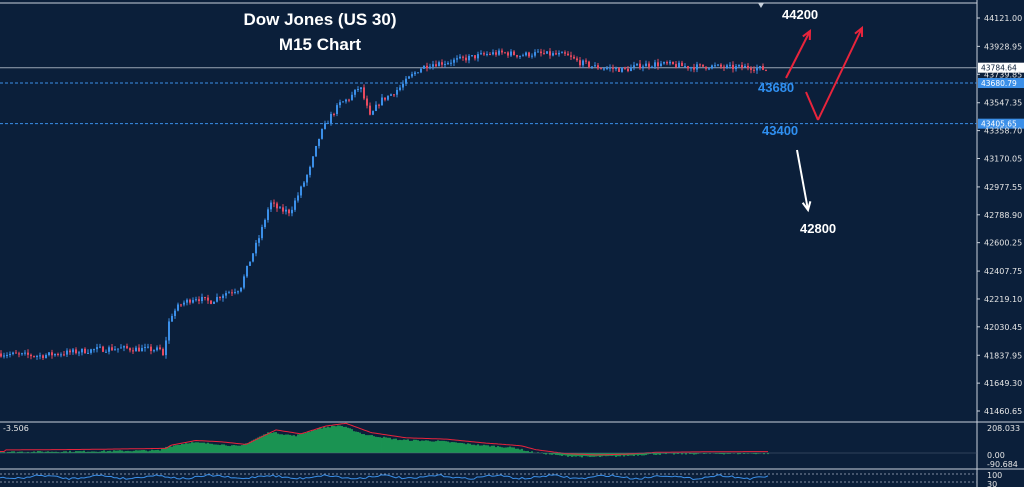  Describe the element at coordinates (1003, 383) in the screenshot. I see `y-tick-label: 41649.30` at that location.